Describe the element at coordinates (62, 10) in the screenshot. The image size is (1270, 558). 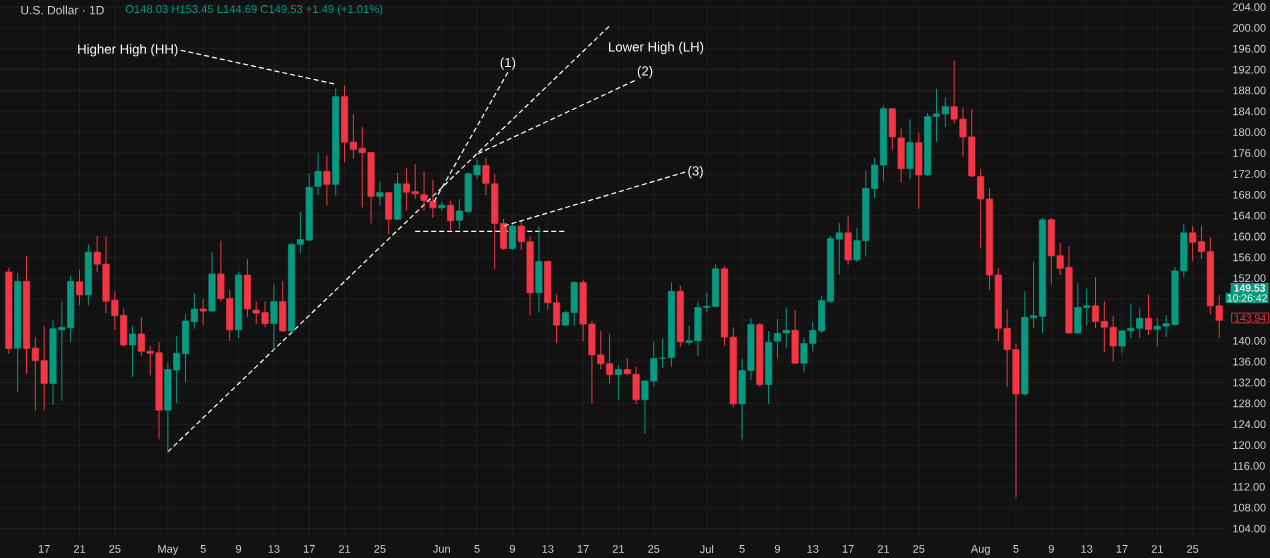
I see `chart-title: U.S. Dollar · 1D` at that location.